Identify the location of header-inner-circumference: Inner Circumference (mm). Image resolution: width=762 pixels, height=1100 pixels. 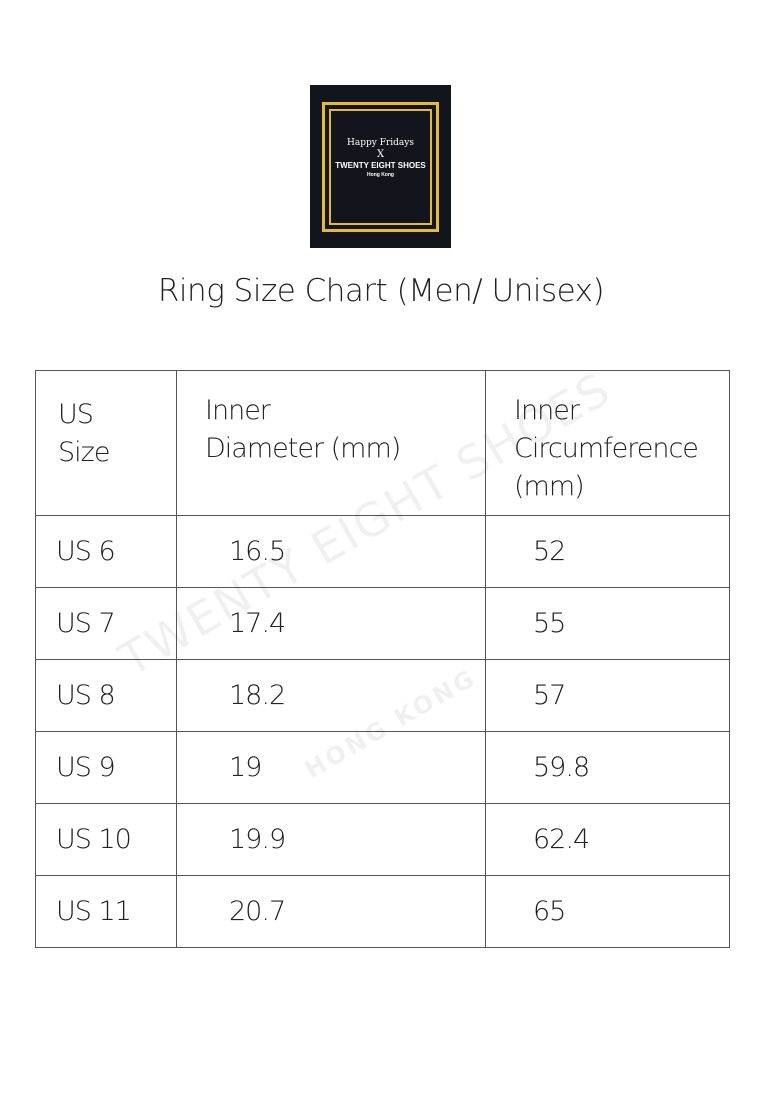
(607, 443).